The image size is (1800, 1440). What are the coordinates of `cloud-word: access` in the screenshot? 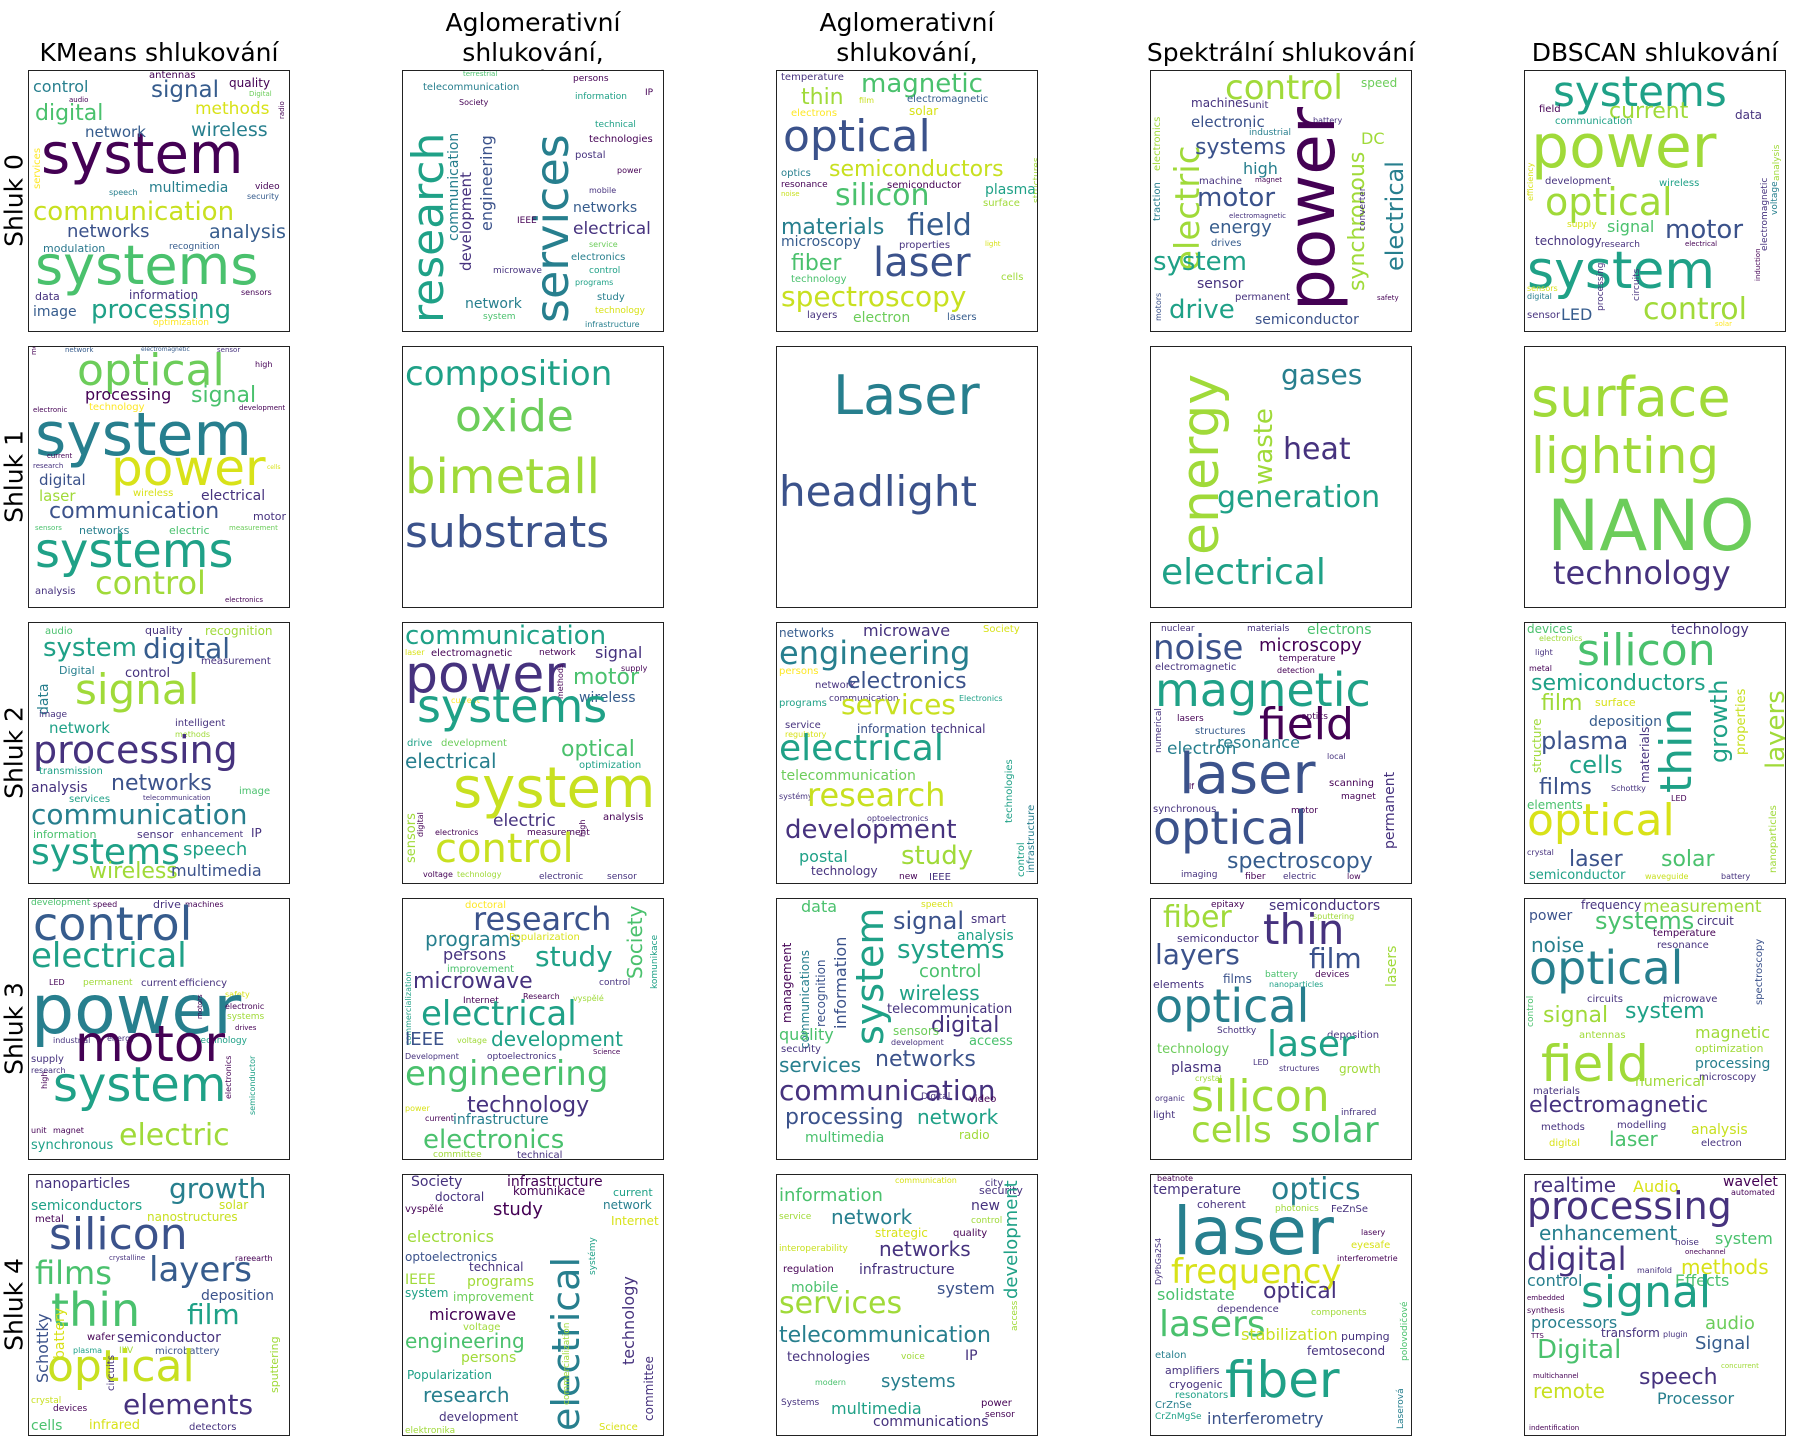 It's located at (991, 1041).